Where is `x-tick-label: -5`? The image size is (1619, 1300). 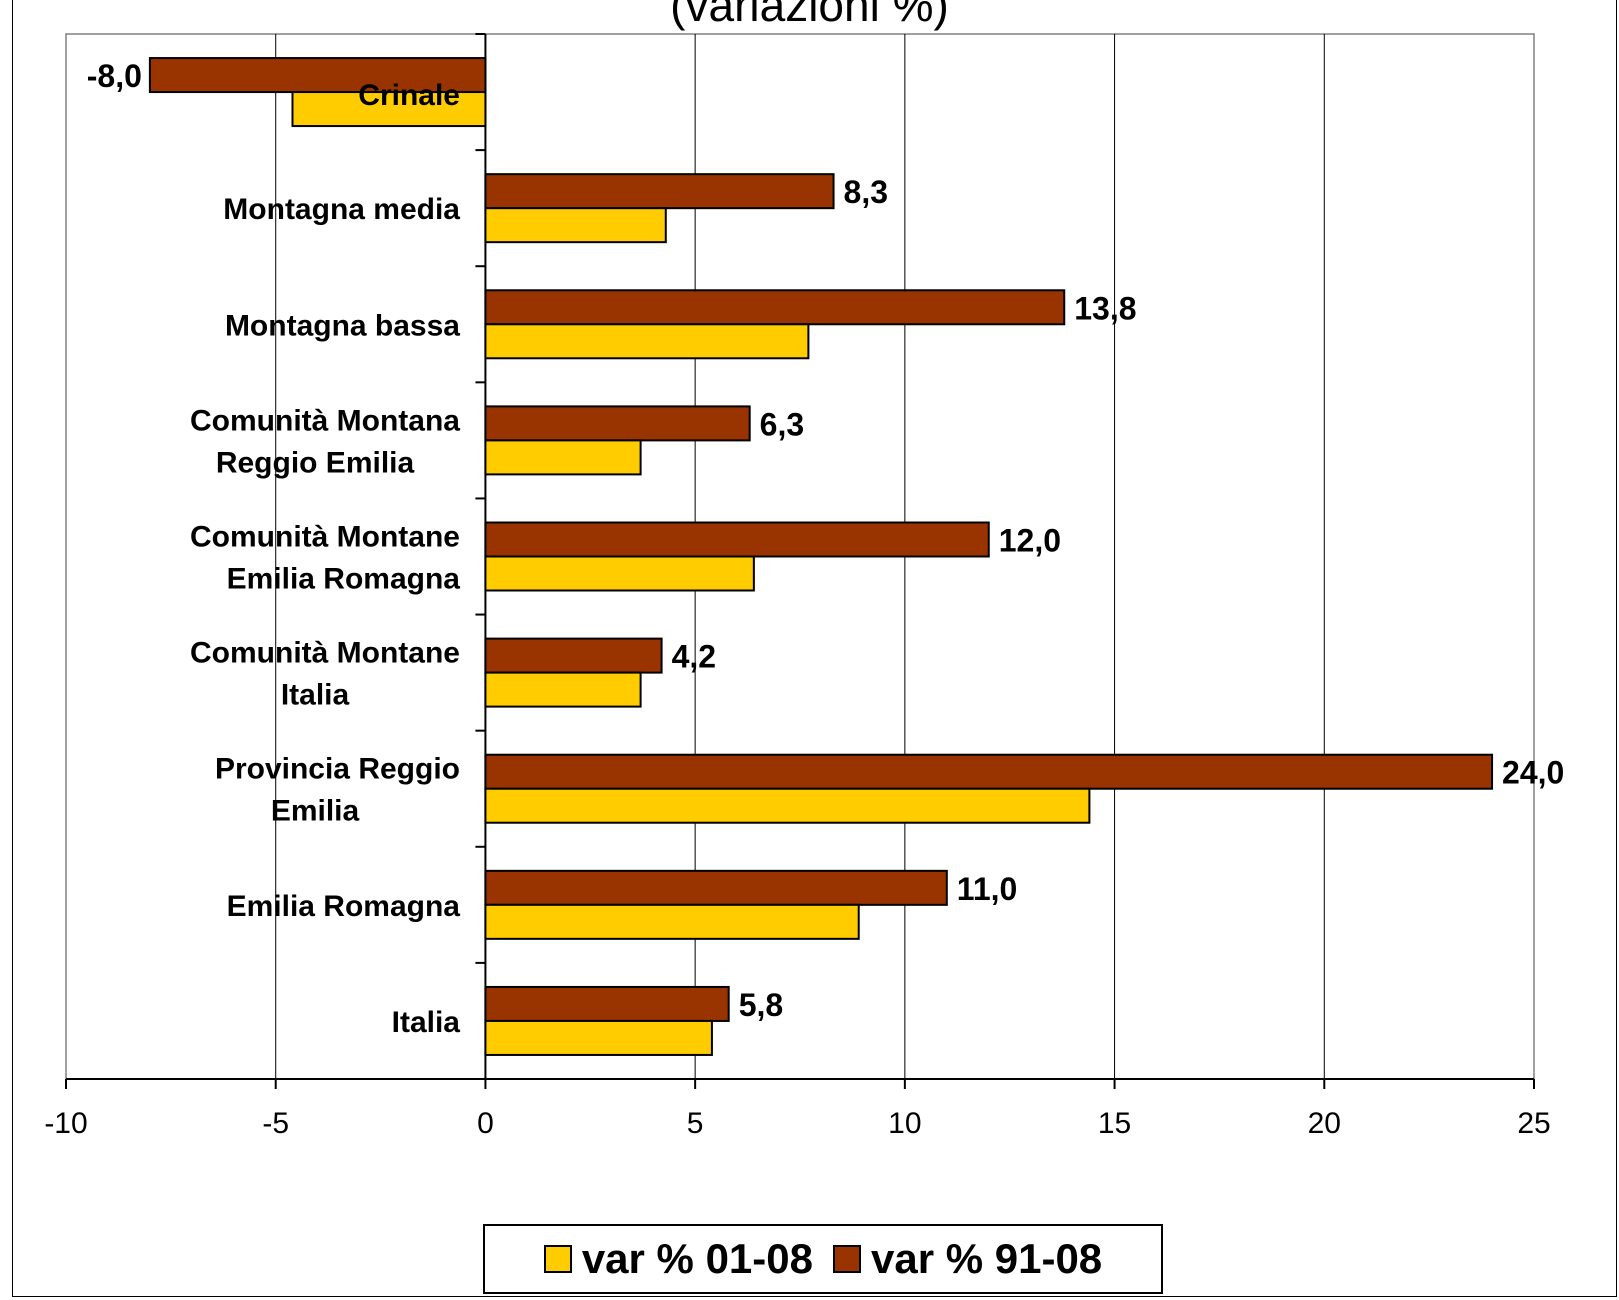 x-tick-label: -5 is located at coordinates (275, 1123).